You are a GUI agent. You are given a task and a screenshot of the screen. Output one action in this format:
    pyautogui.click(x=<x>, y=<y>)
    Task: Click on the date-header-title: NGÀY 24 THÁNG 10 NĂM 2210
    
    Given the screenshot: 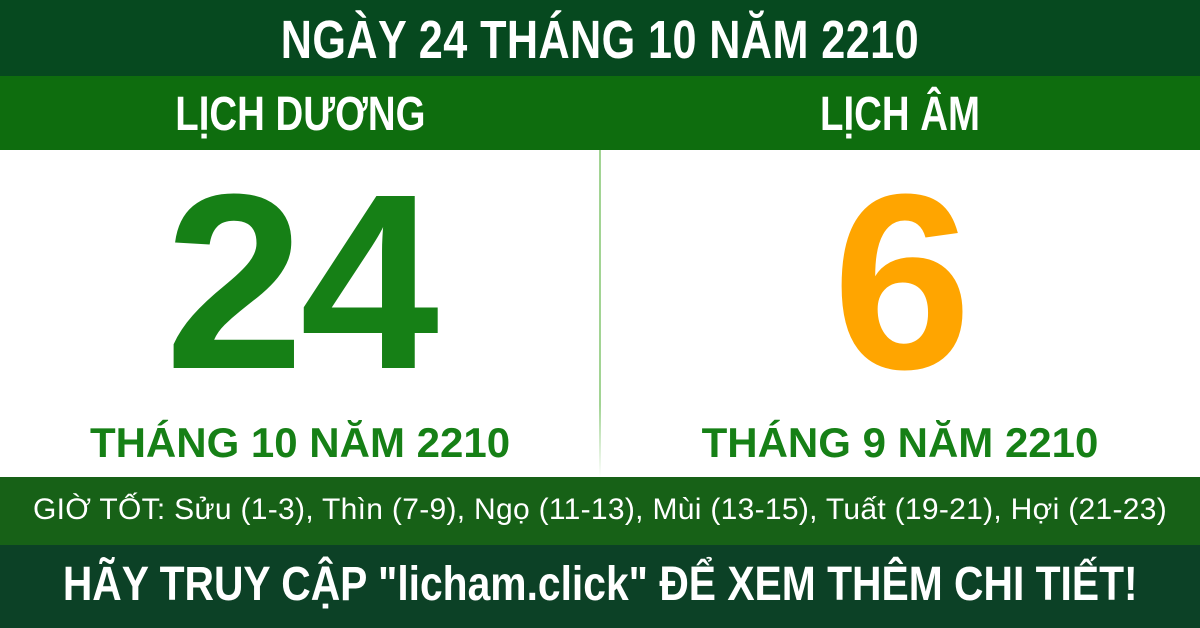 What is the action you would take?
    pyautogui.click(x=600, y=40)
    